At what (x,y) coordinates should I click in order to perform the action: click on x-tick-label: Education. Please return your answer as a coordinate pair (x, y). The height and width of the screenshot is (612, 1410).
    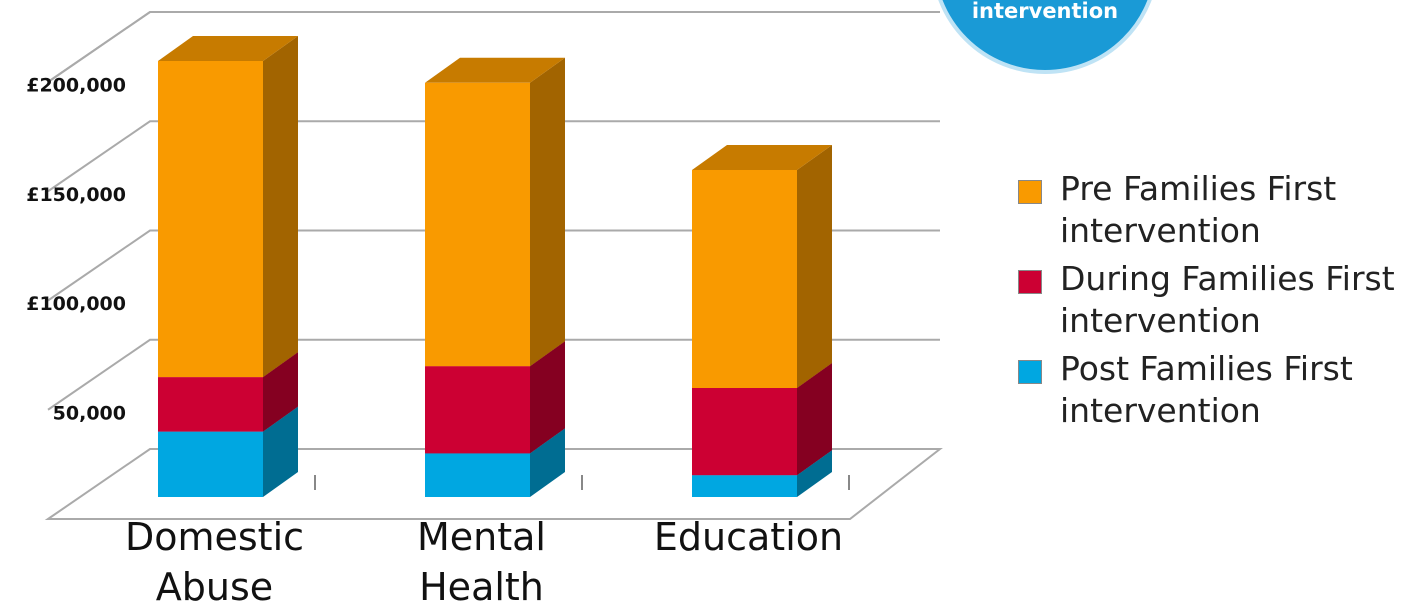
    Looking at the image, I should click on (748, 537).